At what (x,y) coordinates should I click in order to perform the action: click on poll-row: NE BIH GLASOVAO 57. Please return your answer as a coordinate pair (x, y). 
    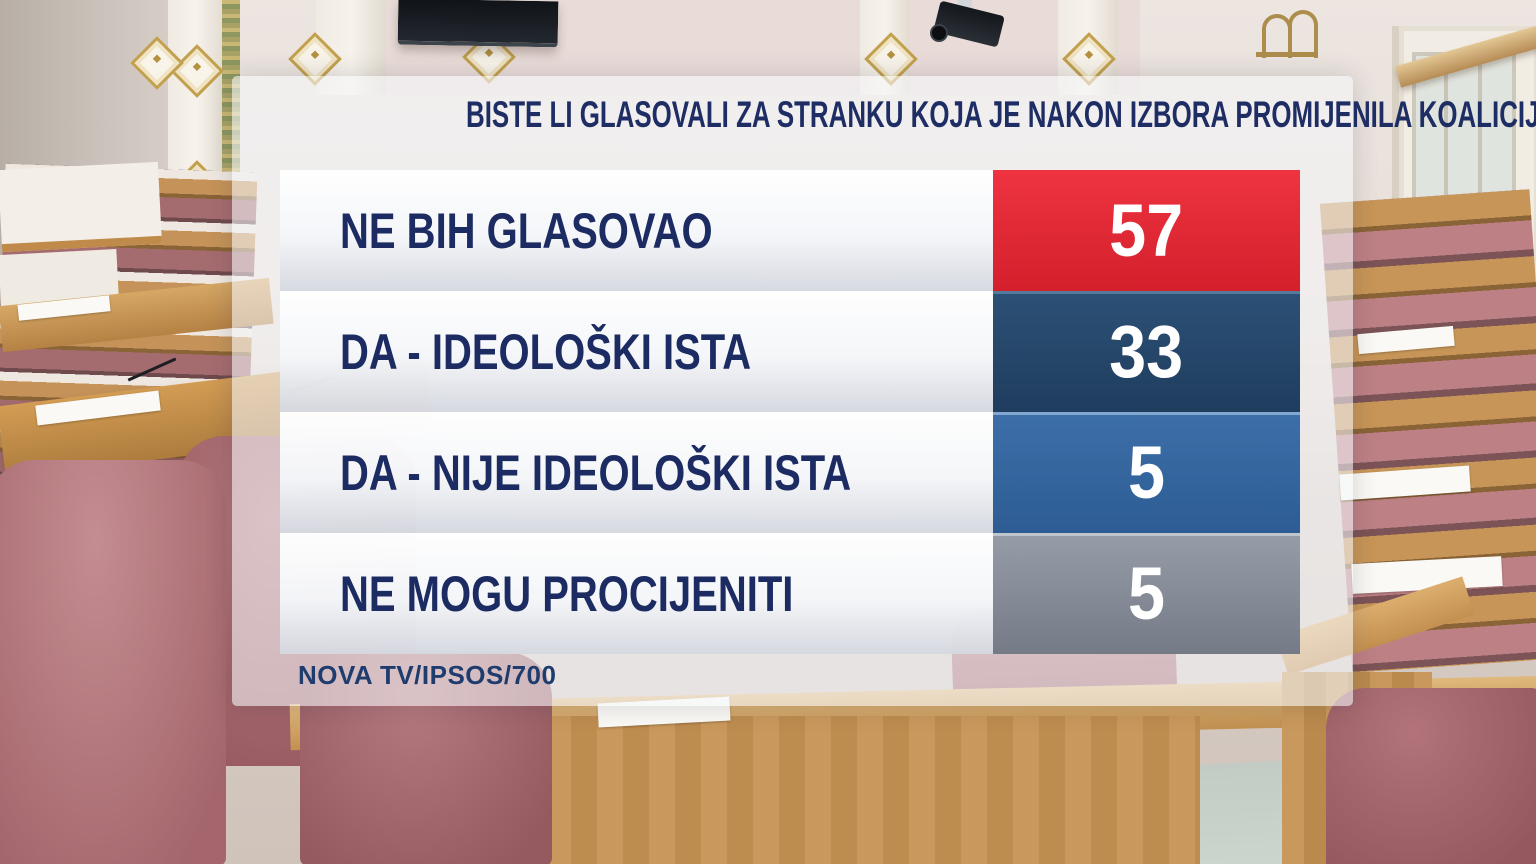
    Looking at the image, I should click on (790, 230).